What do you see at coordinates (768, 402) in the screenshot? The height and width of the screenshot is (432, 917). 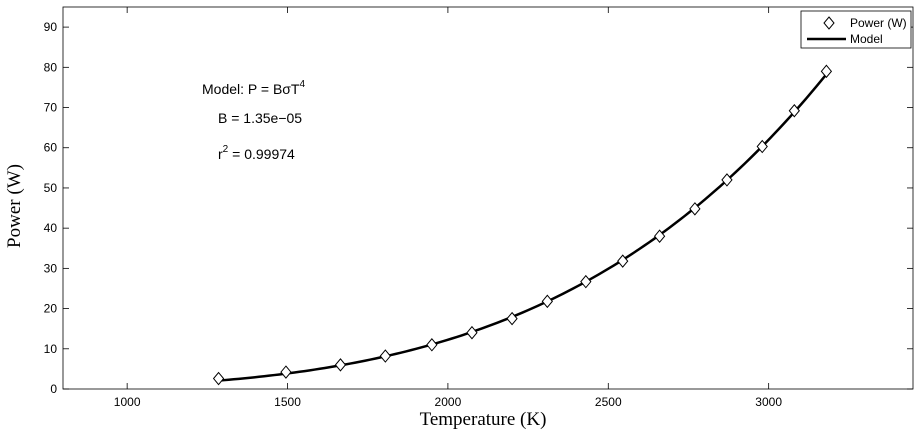 I see `x-tick-label: 3000` at bounding box center [768, 402].